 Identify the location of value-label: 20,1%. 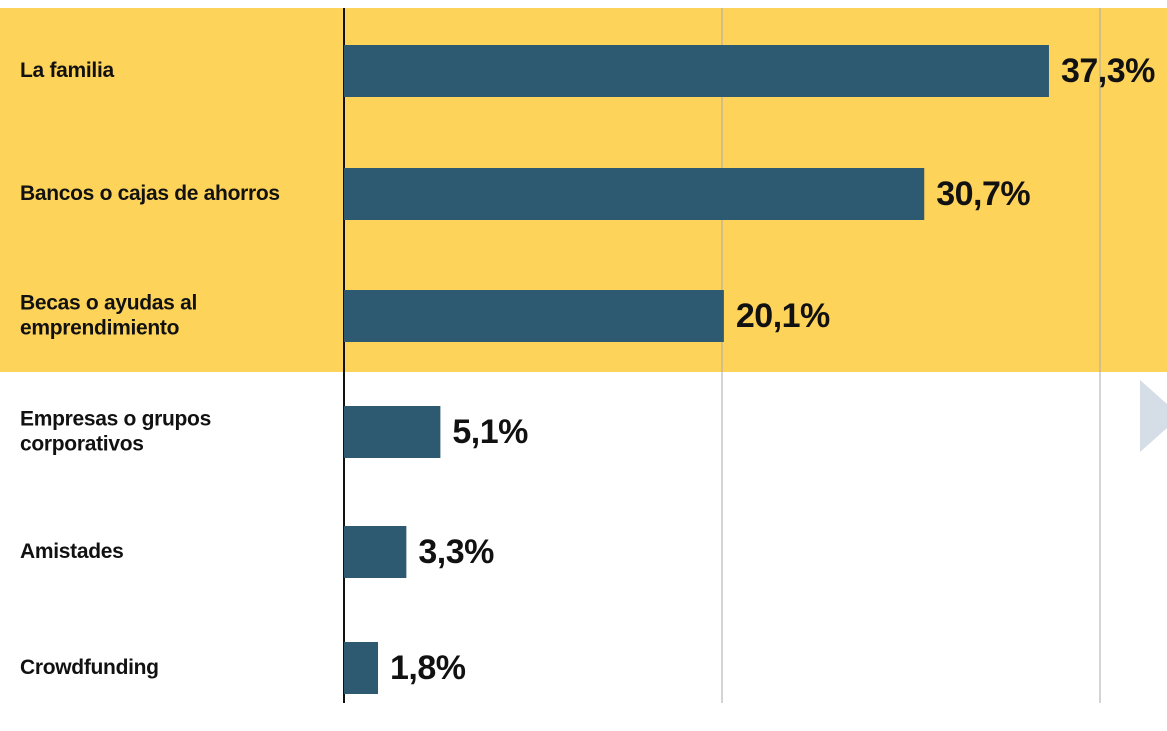
(783, 316).